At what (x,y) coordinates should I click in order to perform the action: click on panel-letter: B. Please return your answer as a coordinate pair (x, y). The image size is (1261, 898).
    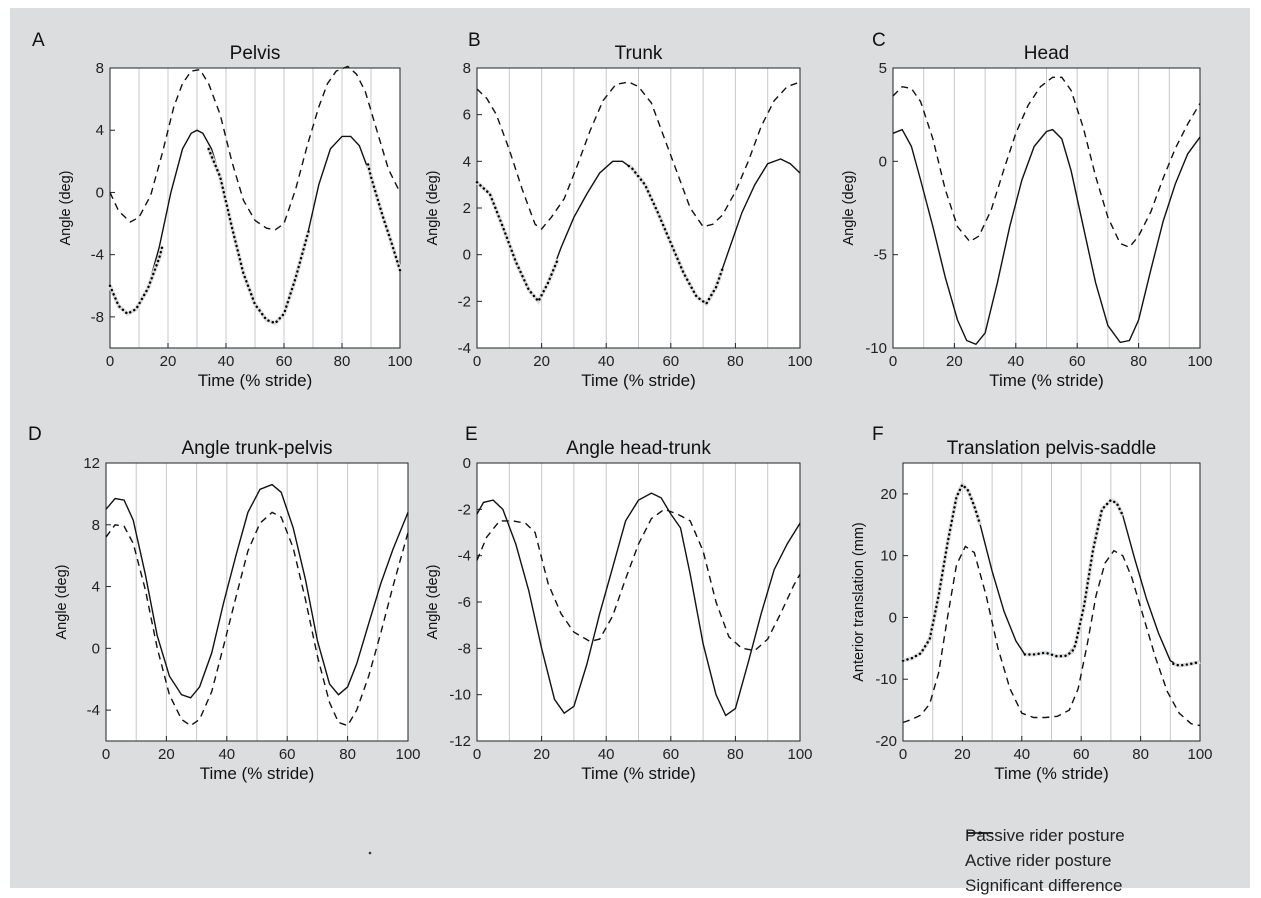
    Looking at the image, I should click on (474, 40).